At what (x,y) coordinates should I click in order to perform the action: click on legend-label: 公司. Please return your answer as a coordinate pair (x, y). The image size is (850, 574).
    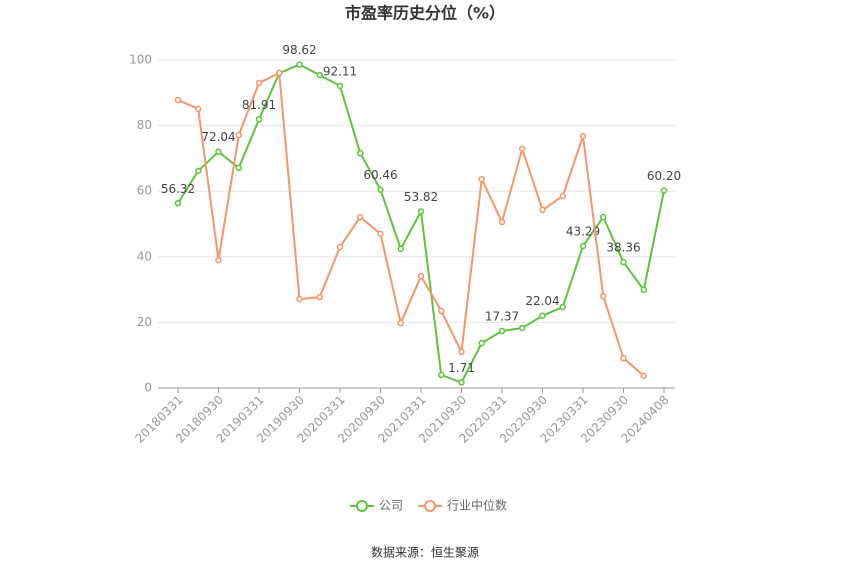
    Looking at the image, I should click on (391, 506).